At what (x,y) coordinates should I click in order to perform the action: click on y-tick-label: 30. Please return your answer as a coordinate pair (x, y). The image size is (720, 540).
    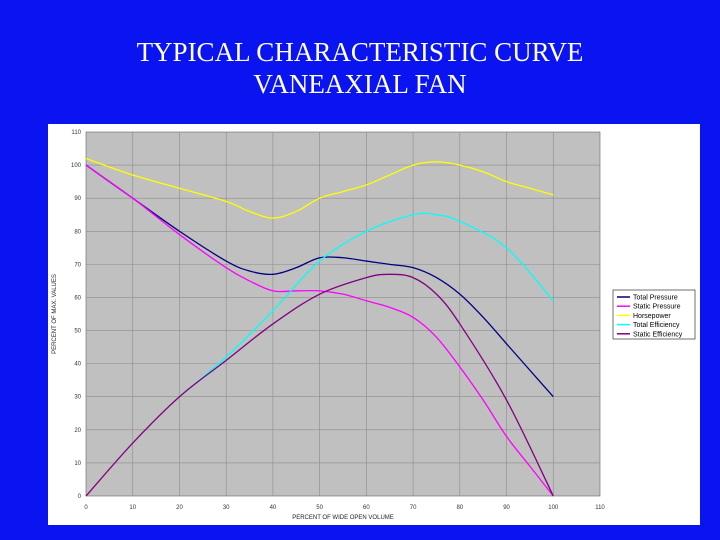
    Looking at the image, I should click on (77, 398).